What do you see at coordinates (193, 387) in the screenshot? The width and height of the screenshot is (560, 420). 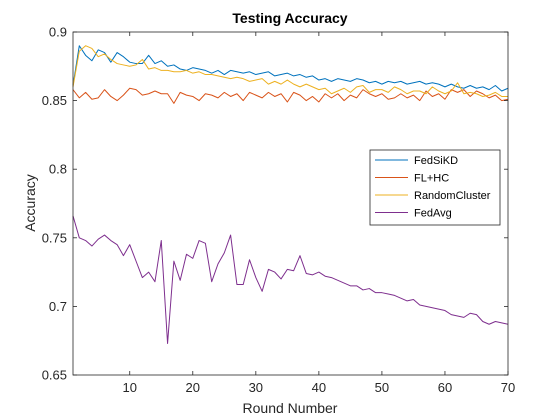 I see `x-tick-label: 20` at bounding box center [193, 387].